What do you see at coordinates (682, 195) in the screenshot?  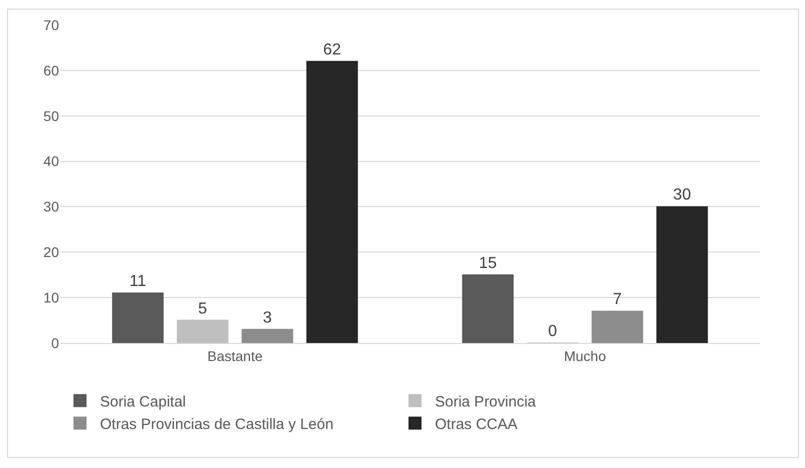 I see `data-label: 30` at bounding box center [682, 195].